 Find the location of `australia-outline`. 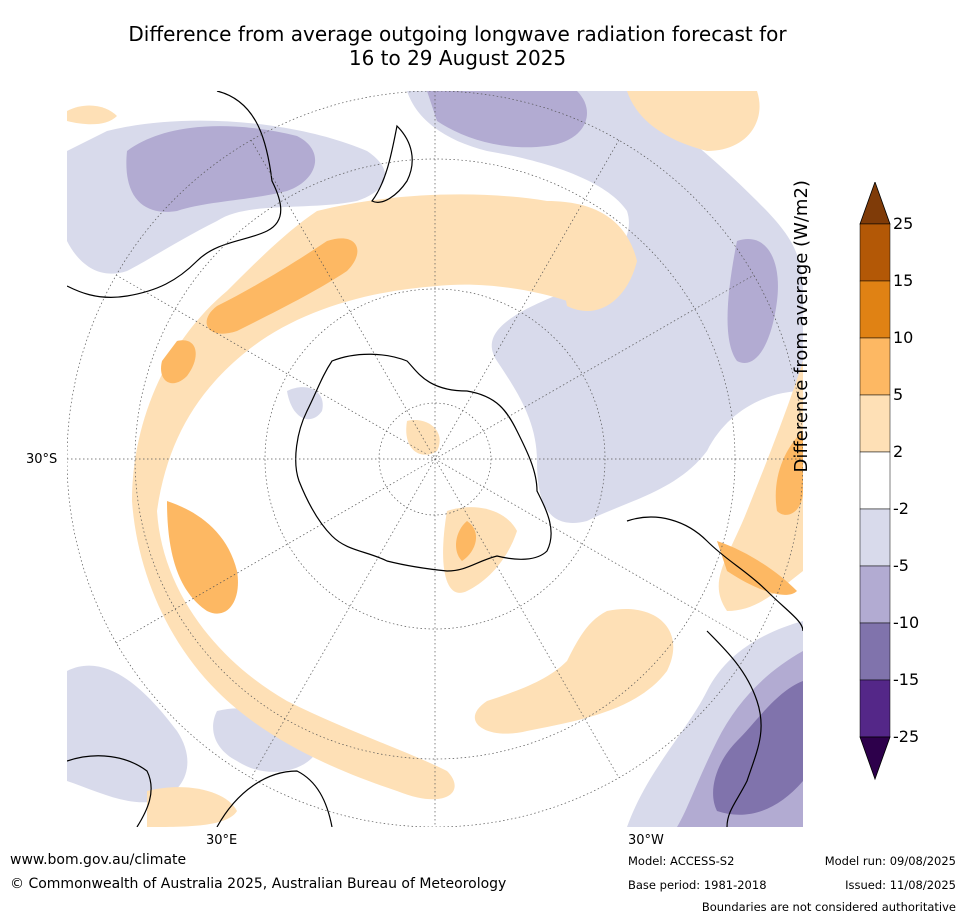

australia-outline is located at coordinates (174, 194).